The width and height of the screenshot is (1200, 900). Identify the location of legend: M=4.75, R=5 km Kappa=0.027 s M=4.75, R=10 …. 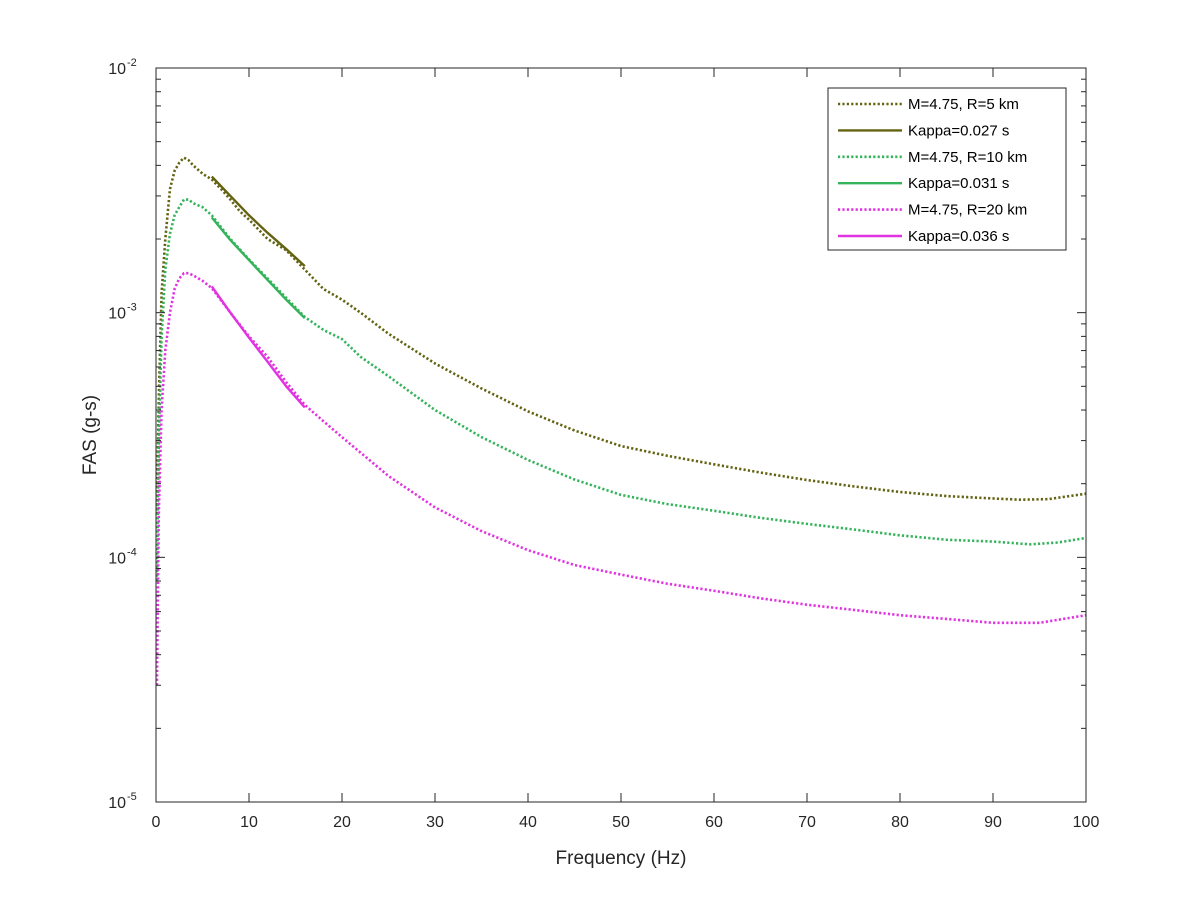
(947, 169).